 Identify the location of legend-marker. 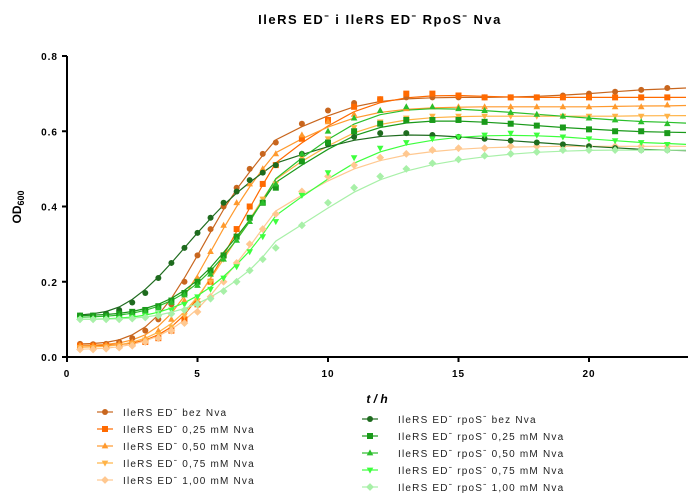
(105, 463).